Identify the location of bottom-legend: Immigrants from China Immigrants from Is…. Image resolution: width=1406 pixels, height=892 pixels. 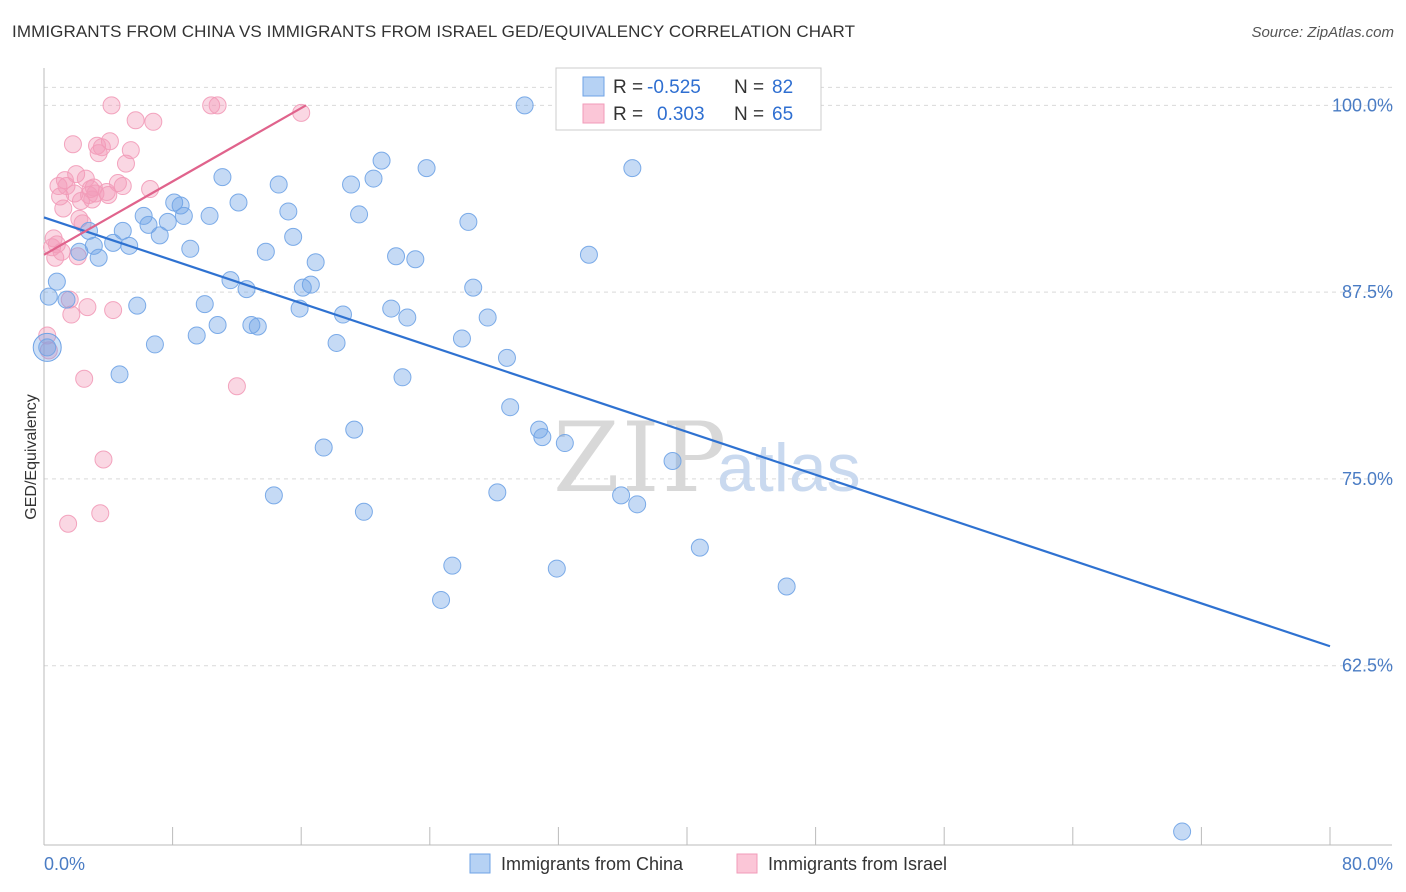
(708, 863).